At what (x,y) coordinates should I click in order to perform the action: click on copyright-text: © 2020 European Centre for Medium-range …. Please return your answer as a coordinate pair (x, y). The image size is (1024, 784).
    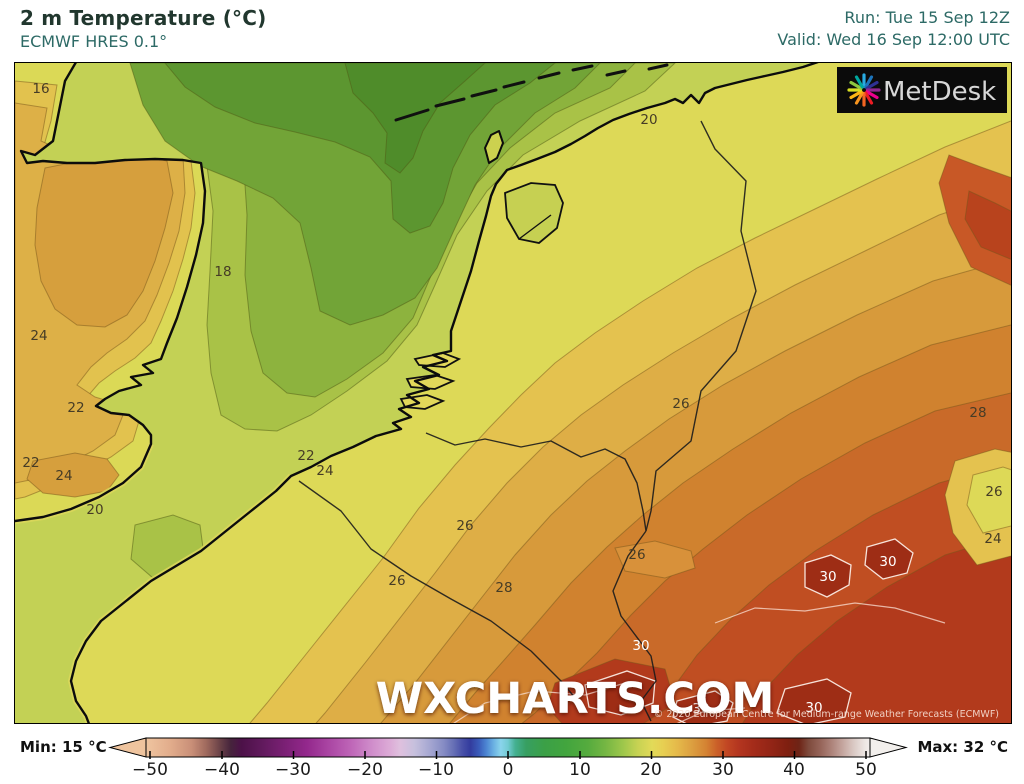
    Looking at the image, I should click on (826, 714).